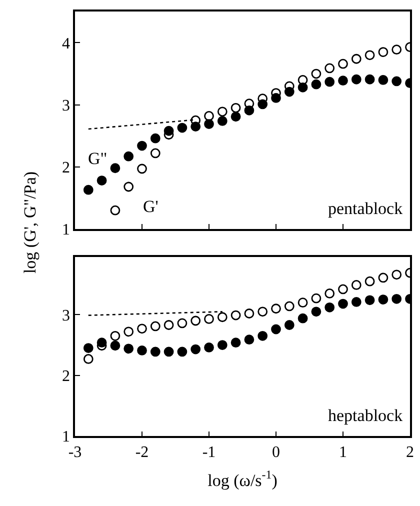 This screenshot has height=506, width=420. I want to click on x-tick-label: -3, so click(75, 452).